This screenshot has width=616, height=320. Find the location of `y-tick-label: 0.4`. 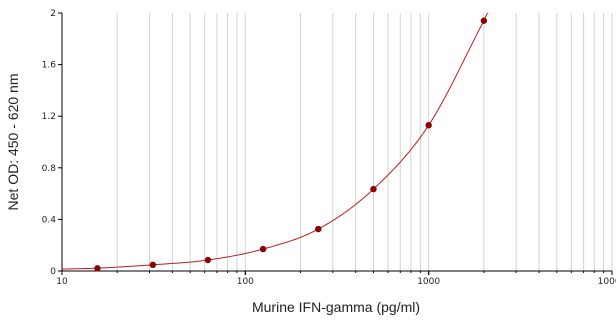

y-tick-label: 0.4 is located at coordinates (49, 220).